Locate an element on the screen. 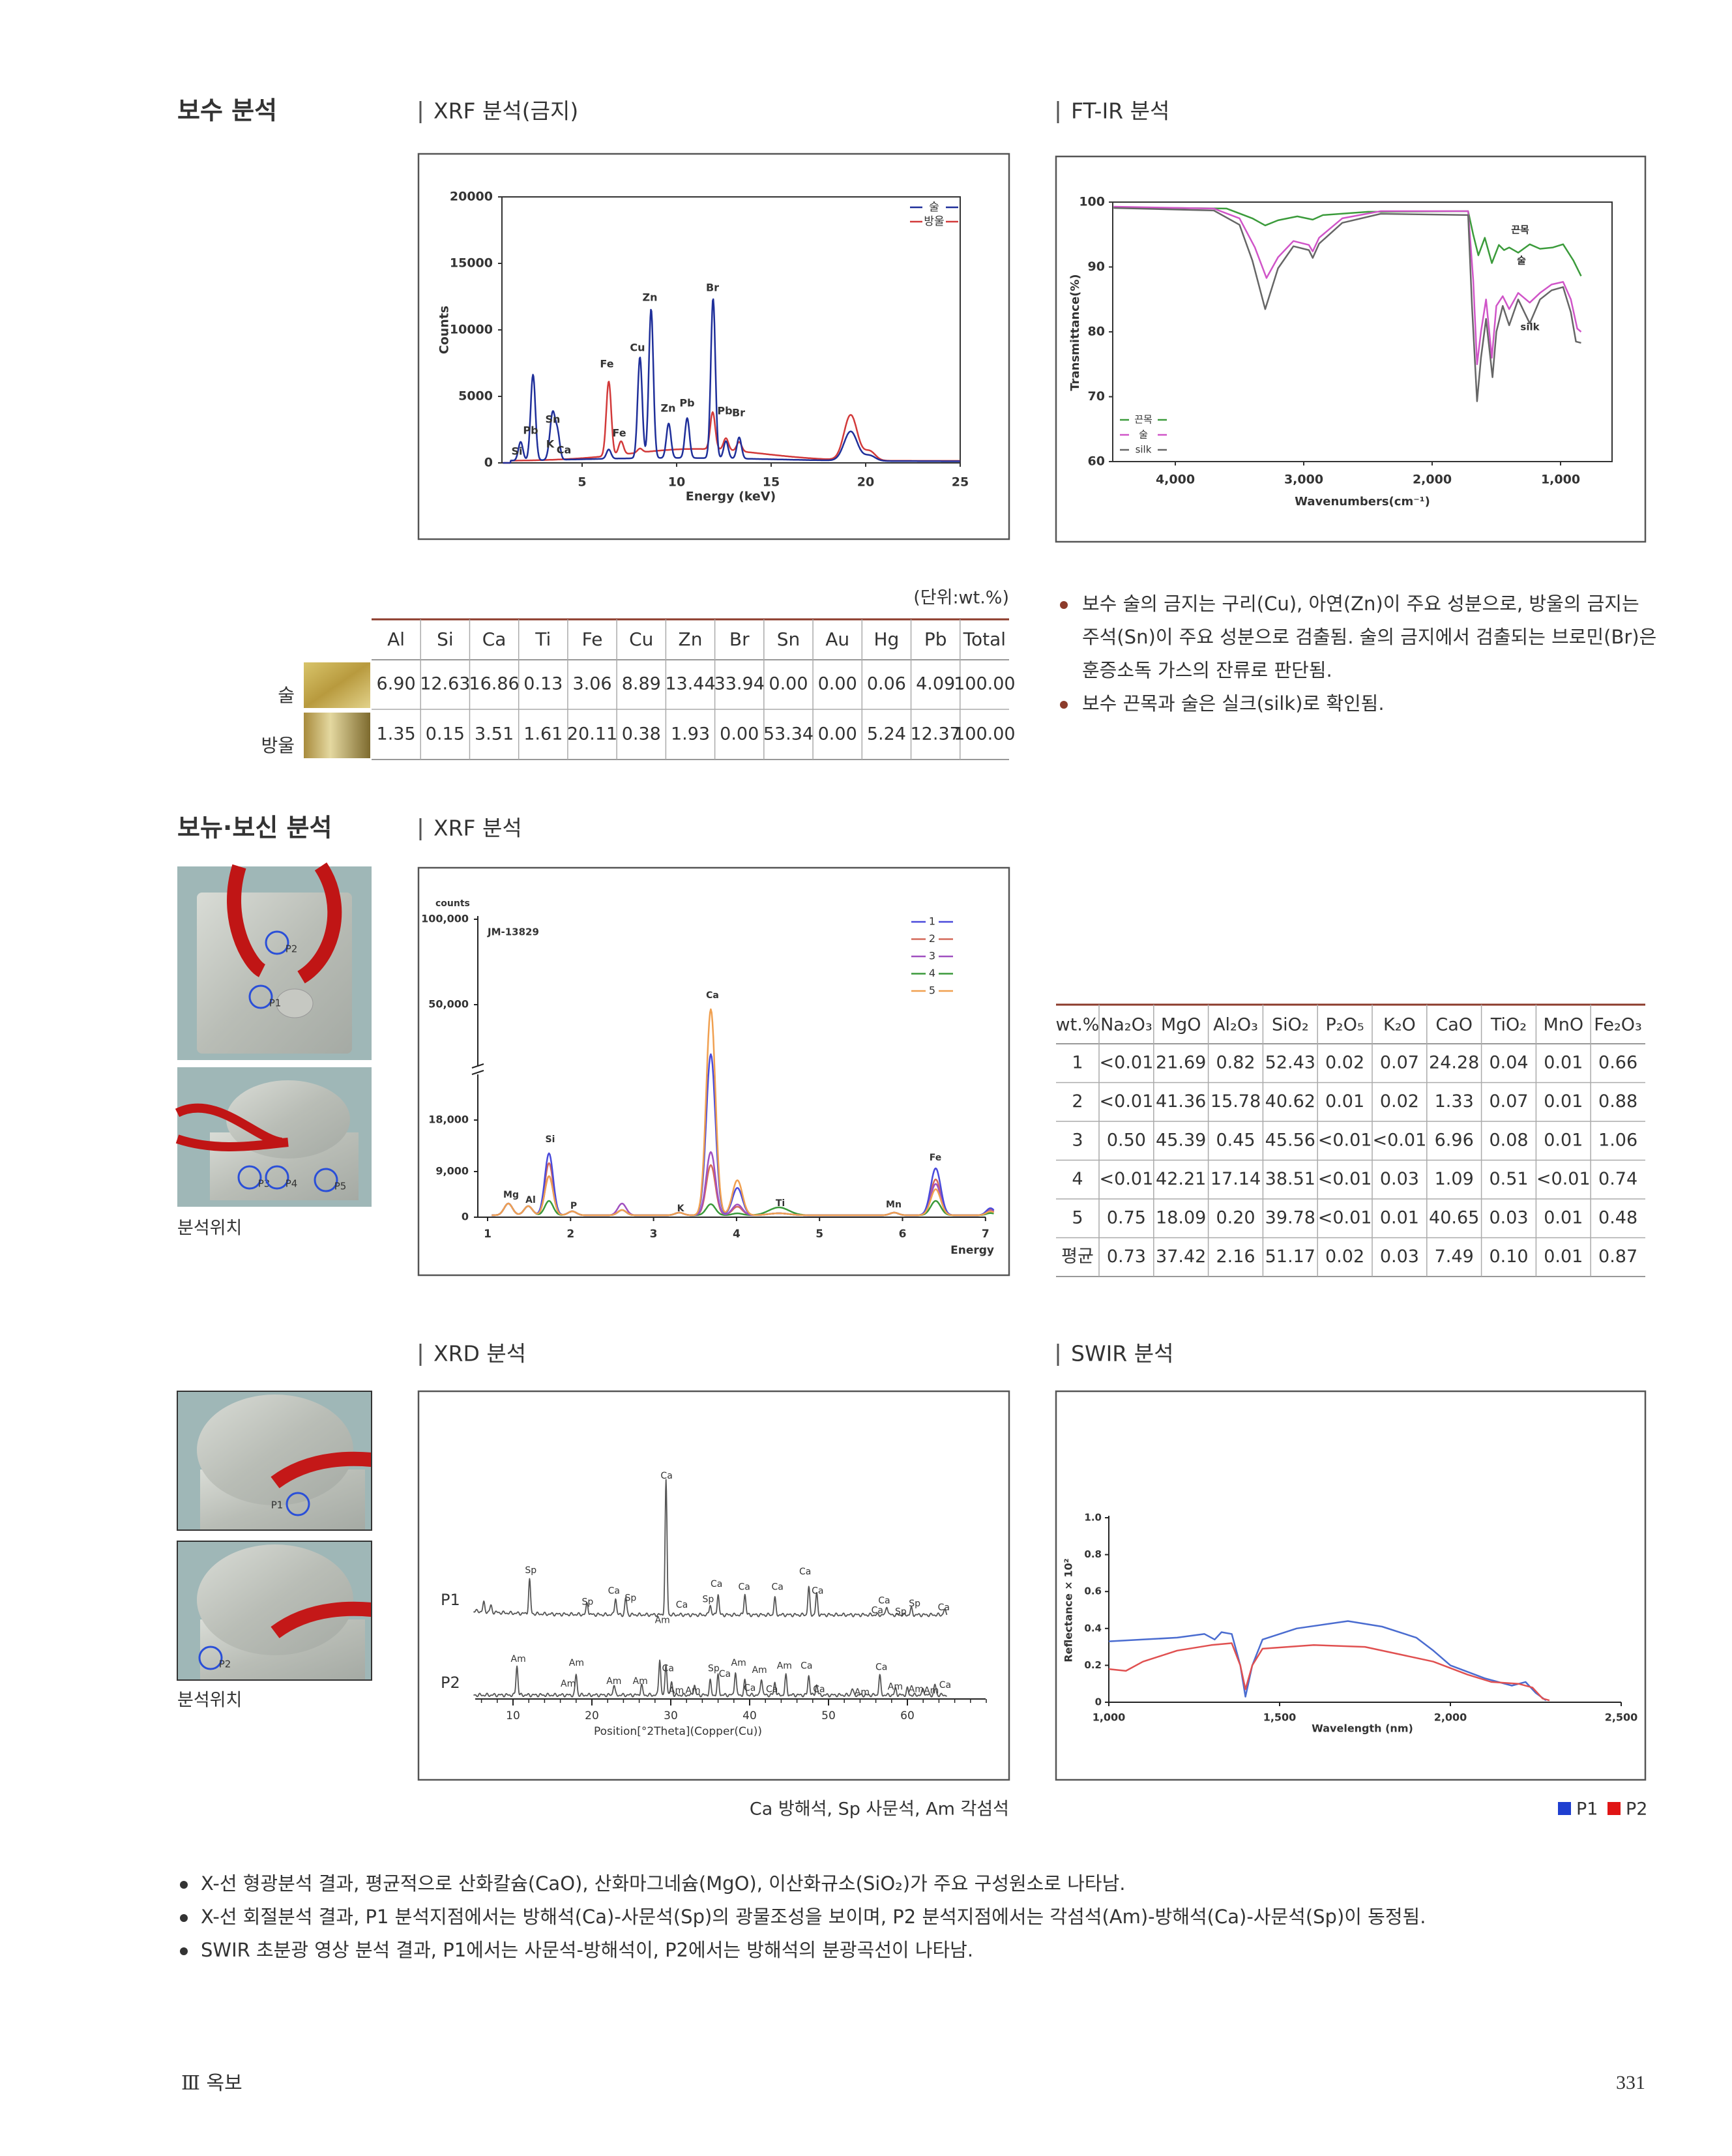  column-header: P₂O₅ is located at coordinates (1345, 1025).